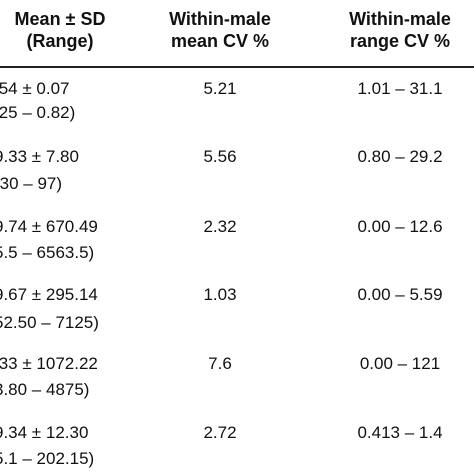  What do you see at coordinates (49, 363) in the screenshot?
I see `row-5-mean-sd: .33 ± 1072.22` at bounding box center [49, 363].